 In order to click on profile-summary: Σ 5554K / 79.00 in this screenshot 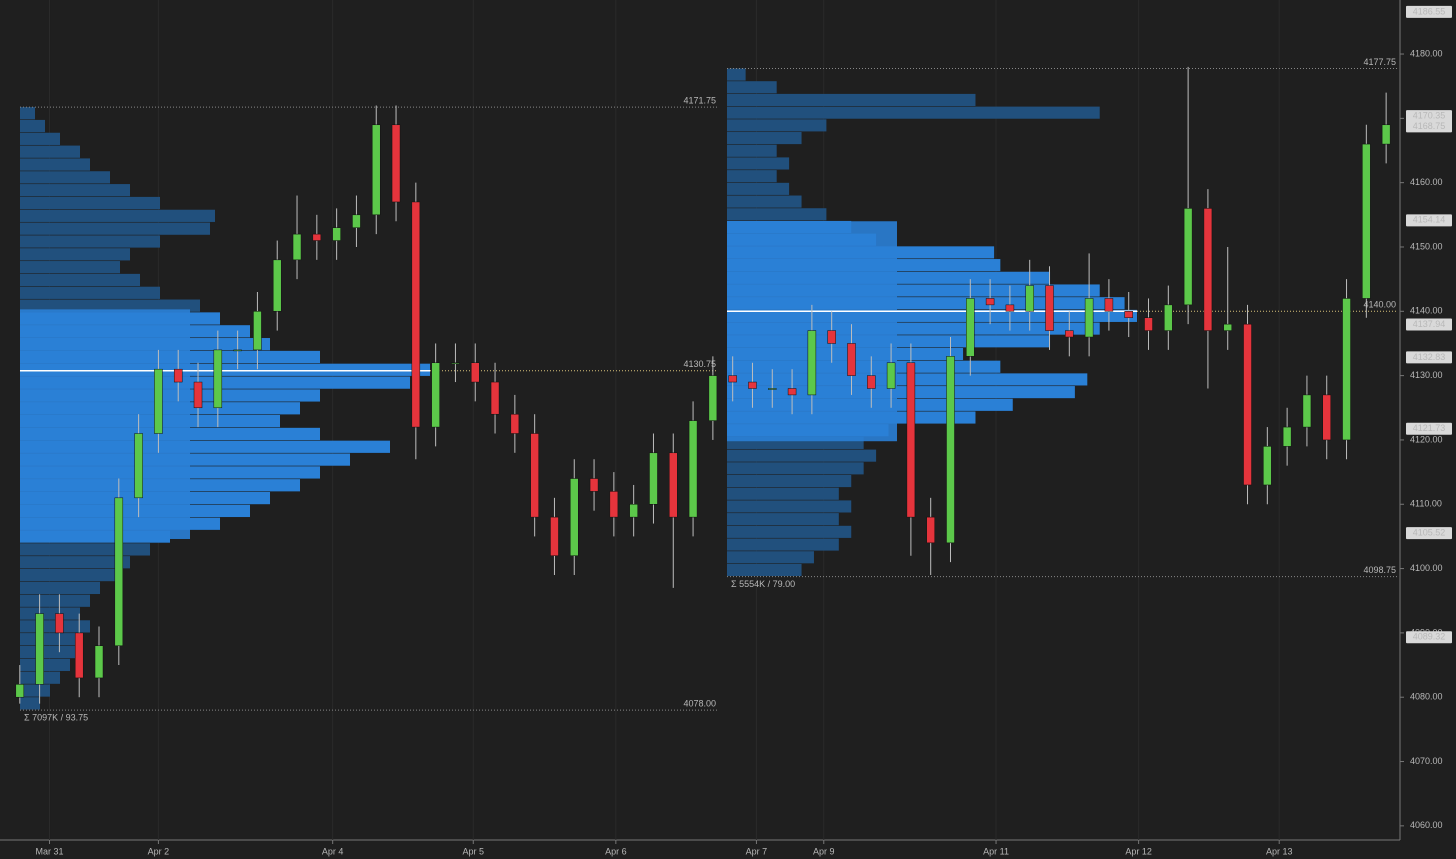, I will do `click(763, 584)`.